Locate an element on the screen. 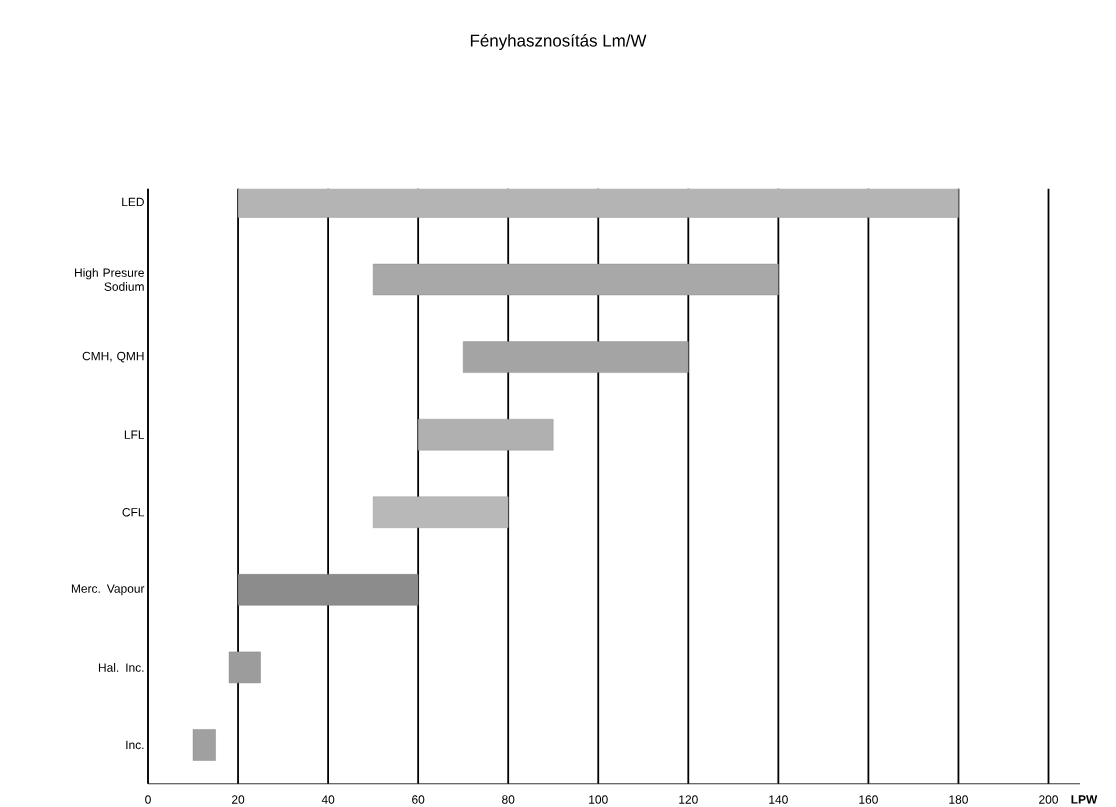  chart-title: Fényhasznosítás Lm/W is located at coordinates (558, 41).